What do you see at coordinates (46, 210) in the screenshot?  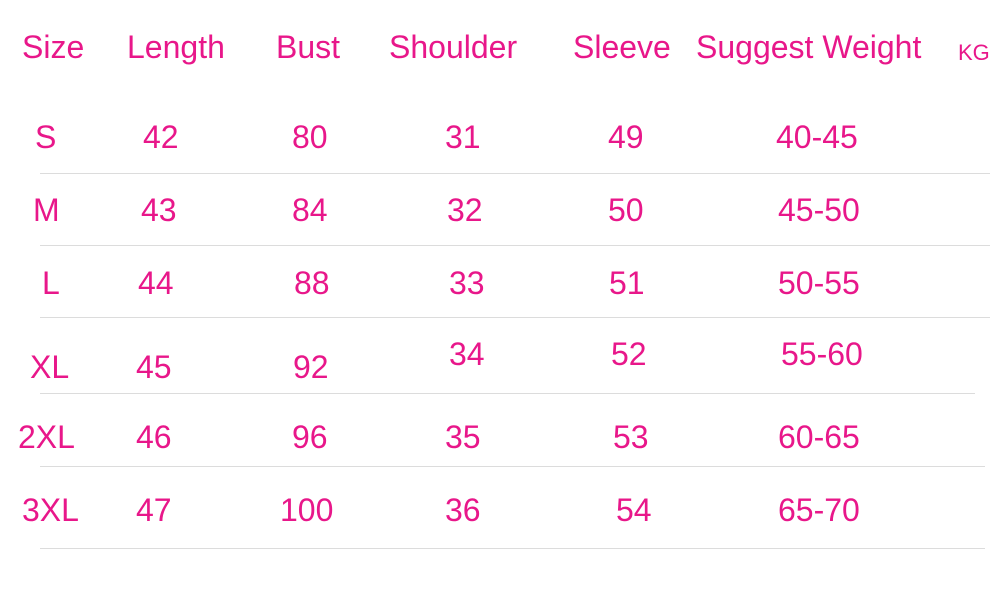 I see `cell-size: M` at bounding box center [46, 210].